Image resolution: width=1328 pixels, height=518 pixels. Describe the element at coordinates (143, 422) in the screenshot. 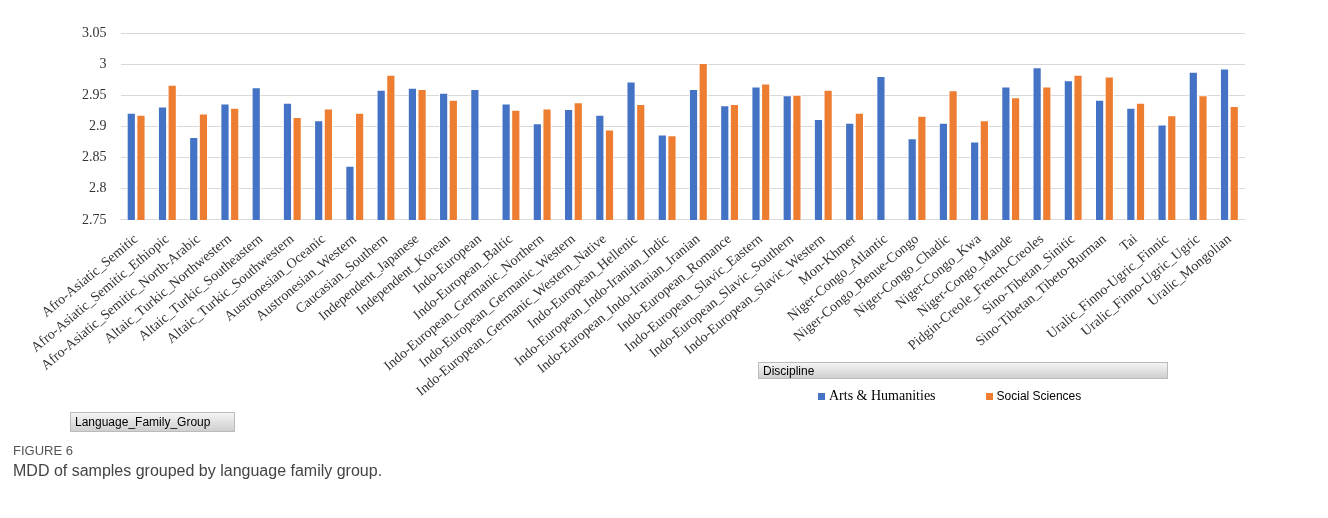

I see `x-axis-title: Language_Family_Group` at that location.